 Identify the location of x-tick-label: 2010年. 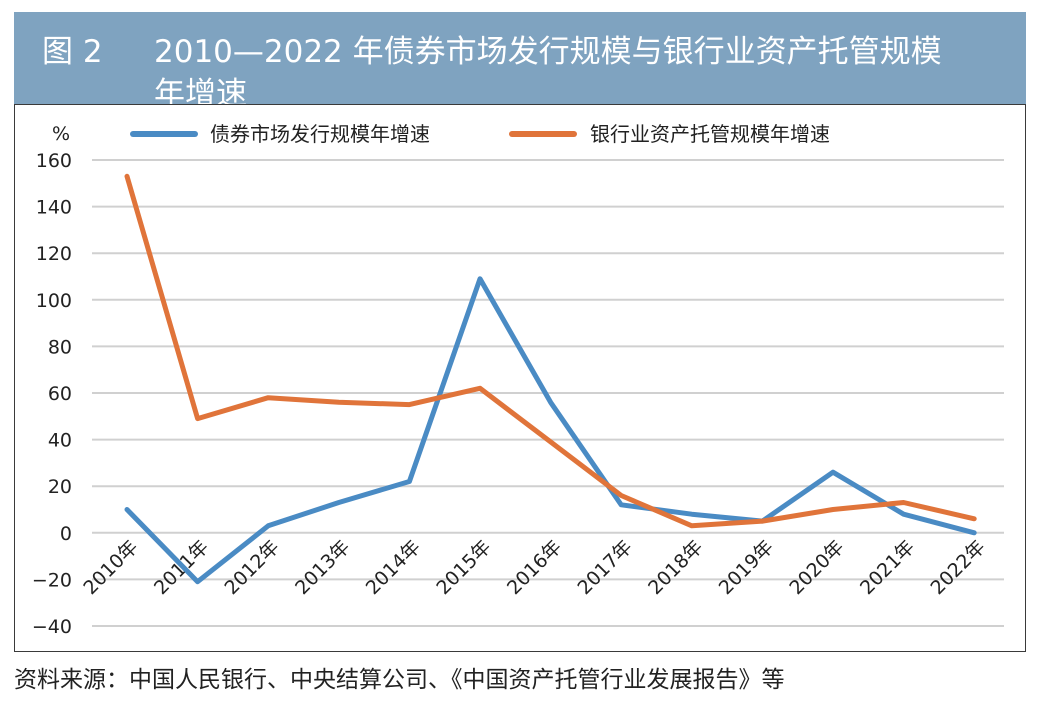
(110, 567).